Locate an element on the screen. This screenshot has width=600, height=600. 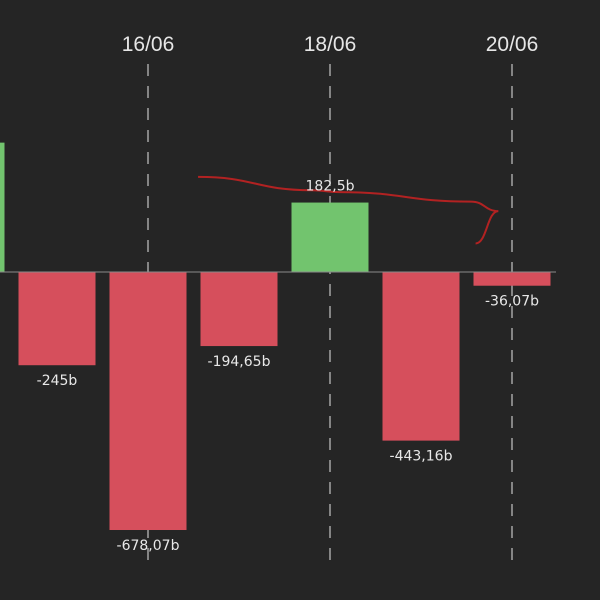
x-tick-label: 16/06 is located at coordinates (148, 44).